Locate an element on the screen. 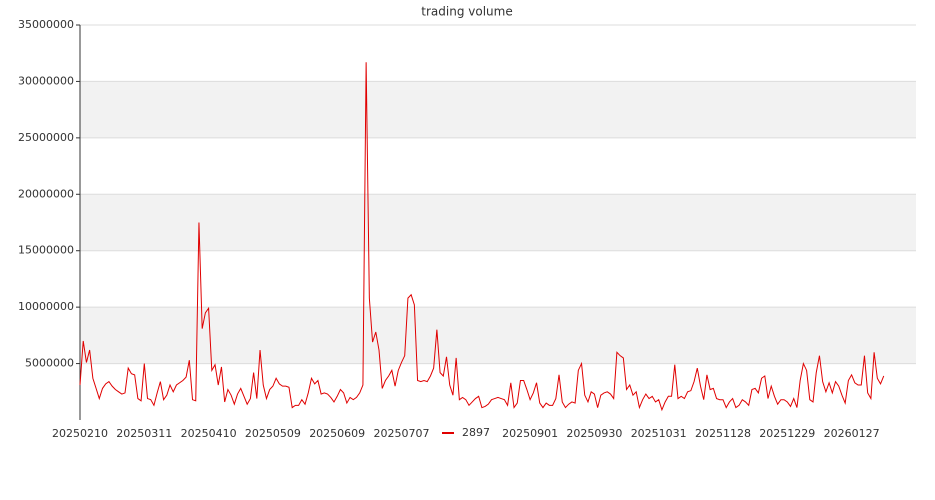 The height and width of the screenshot is (500, 935). legend-label: 2897 is located at coordinates (476, 432).